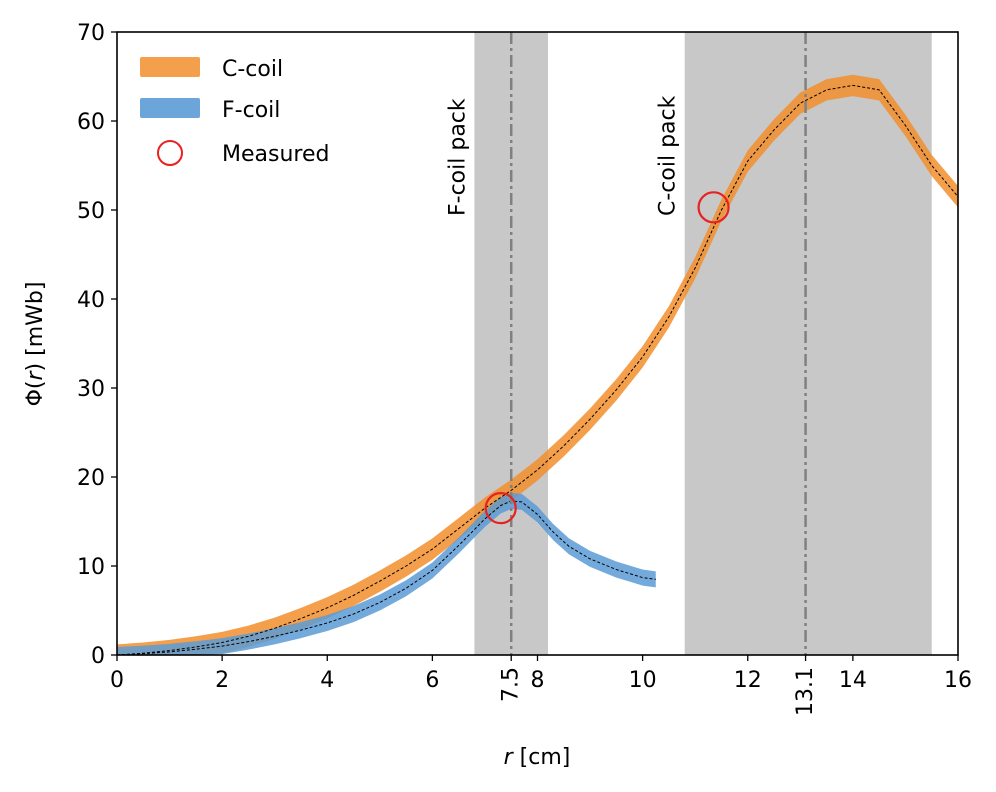 The height and width of the screenshot is (792, 996). Describe the element at coordinates (117, 680) in the screenshot. I see `x-tick-label: 0` at that location.